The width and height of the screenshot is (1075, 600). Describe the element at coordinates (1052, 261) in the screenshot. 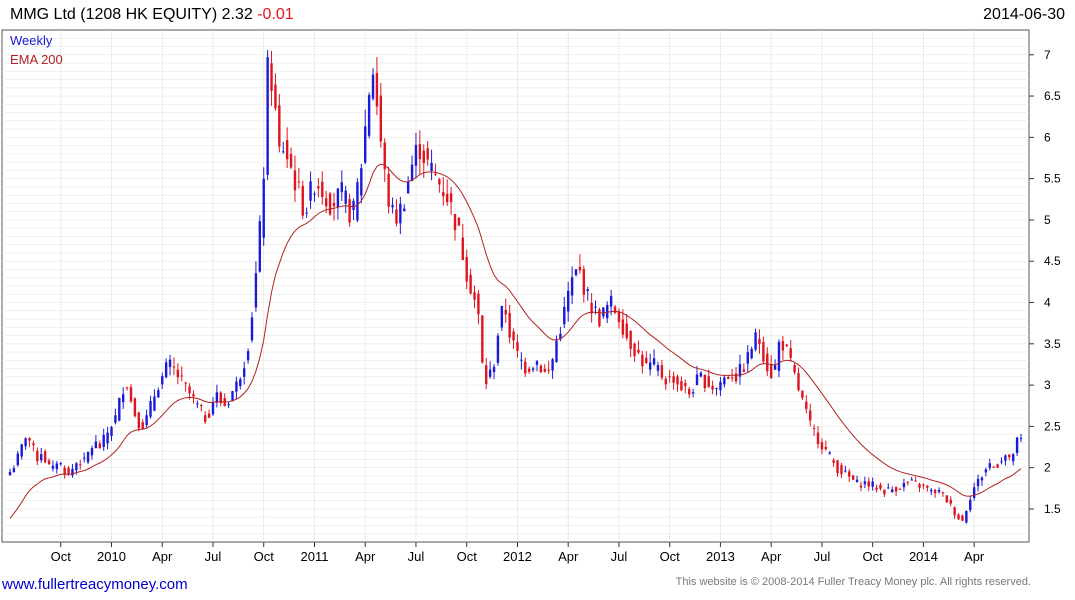

I see `y-tick-label: 4.5` at that location.